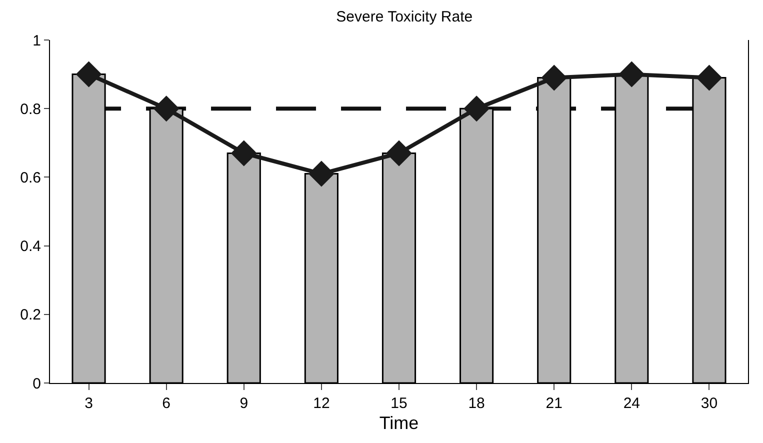  Describe the element at coordinates (554, 403) in the screenshot. I see `x-tick-label: 21` at that location.